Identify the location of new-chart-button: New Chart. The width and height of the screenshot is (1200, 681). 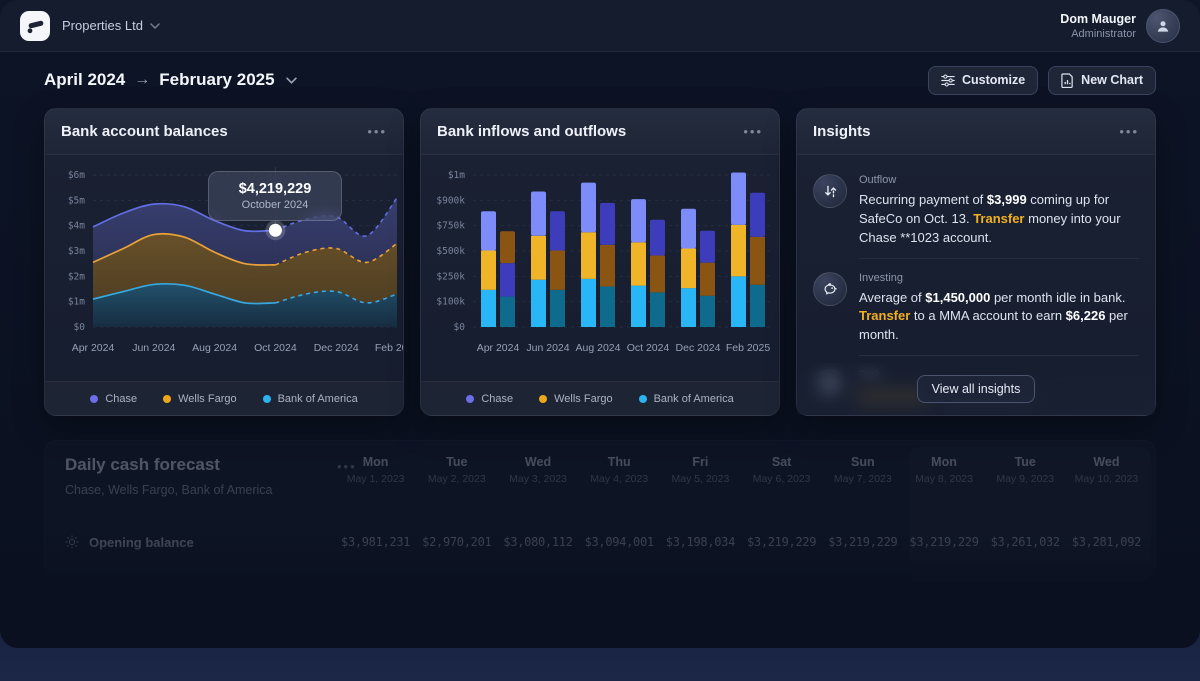
(1102, 80).